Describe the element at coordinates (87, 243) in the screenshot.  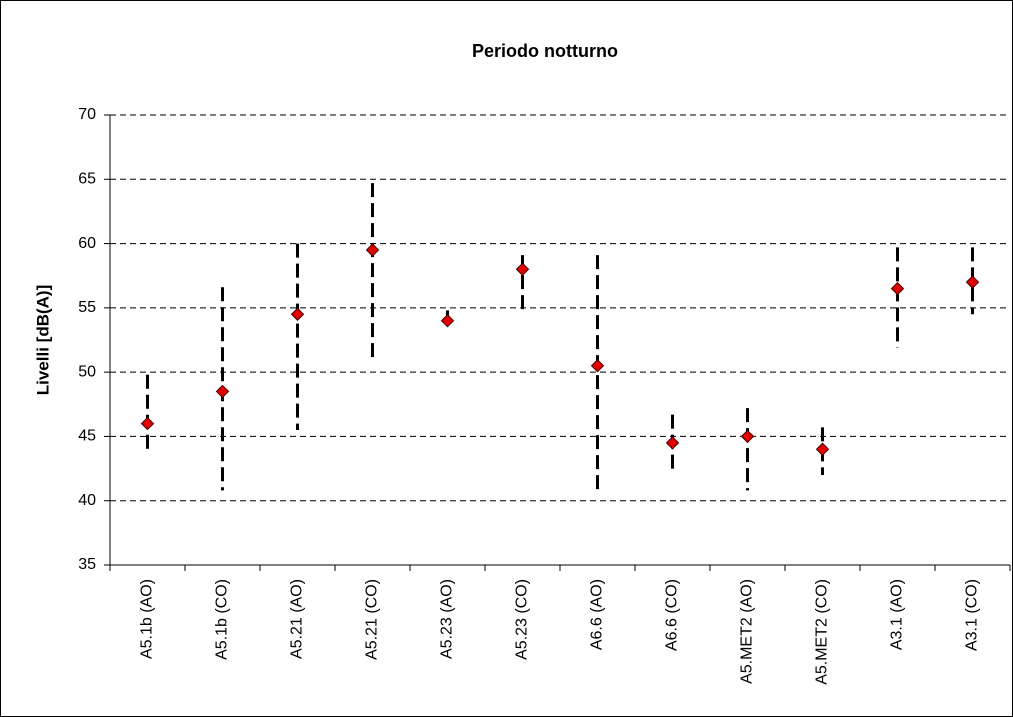
I see `y-tick-label: 60` at that location.